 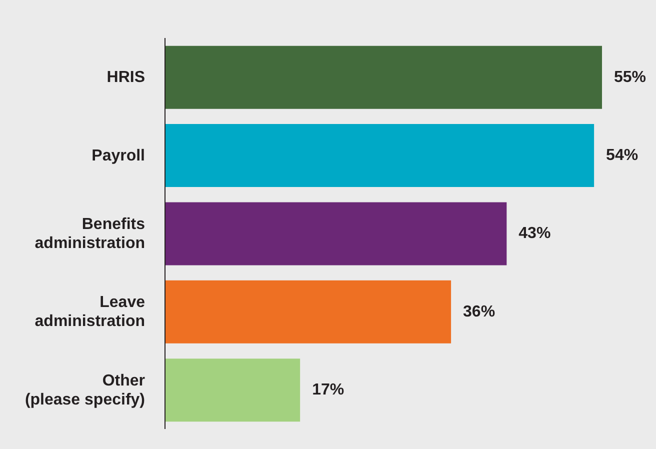 What do you see at coordinates (479, 311) in the screenshot?
I see `data-label: 36%` at bounding box center [479, 311].